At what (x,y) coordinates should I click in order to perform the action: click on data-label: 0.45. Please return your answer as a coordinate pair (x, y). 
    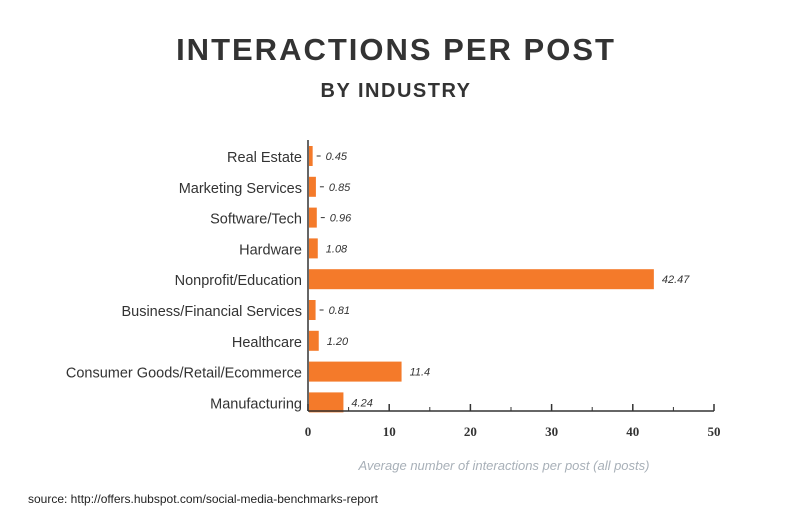
    Looking at the image, I should click on (337, 157).